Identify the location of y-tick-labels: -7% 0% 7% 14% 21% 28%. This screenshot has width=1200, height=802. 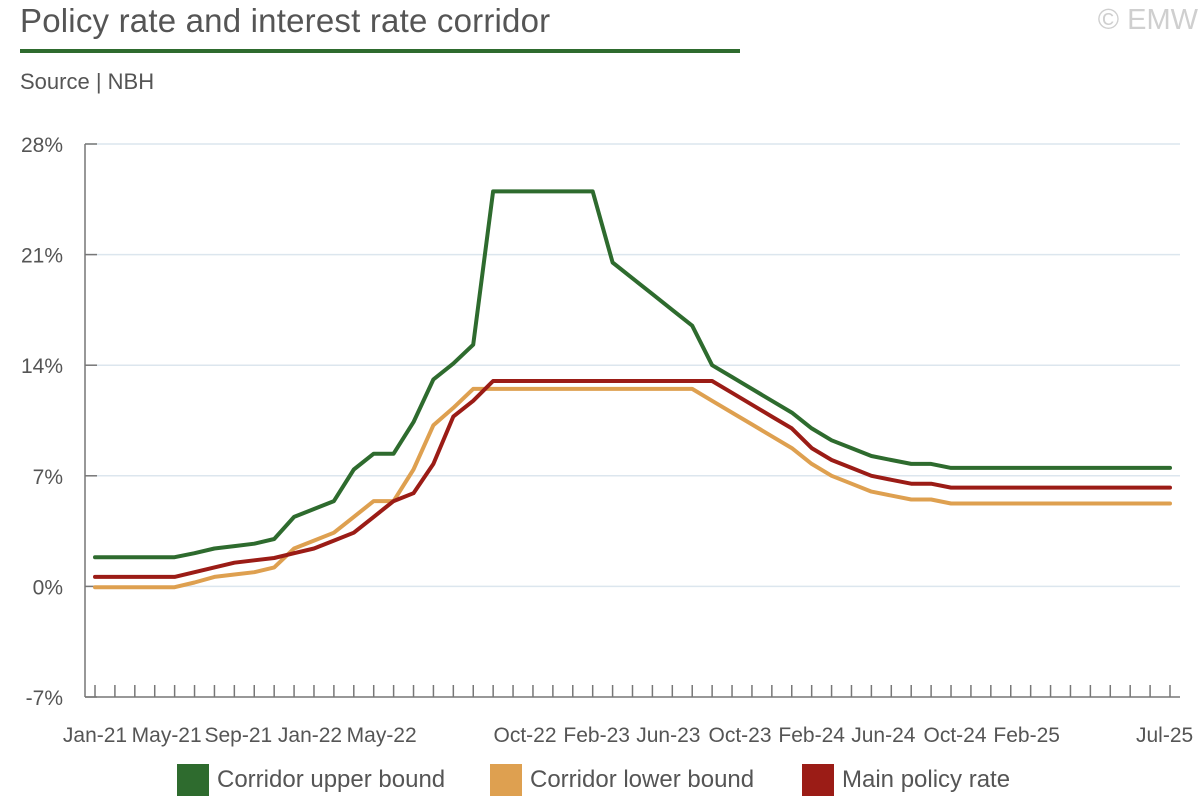
(42, 422).